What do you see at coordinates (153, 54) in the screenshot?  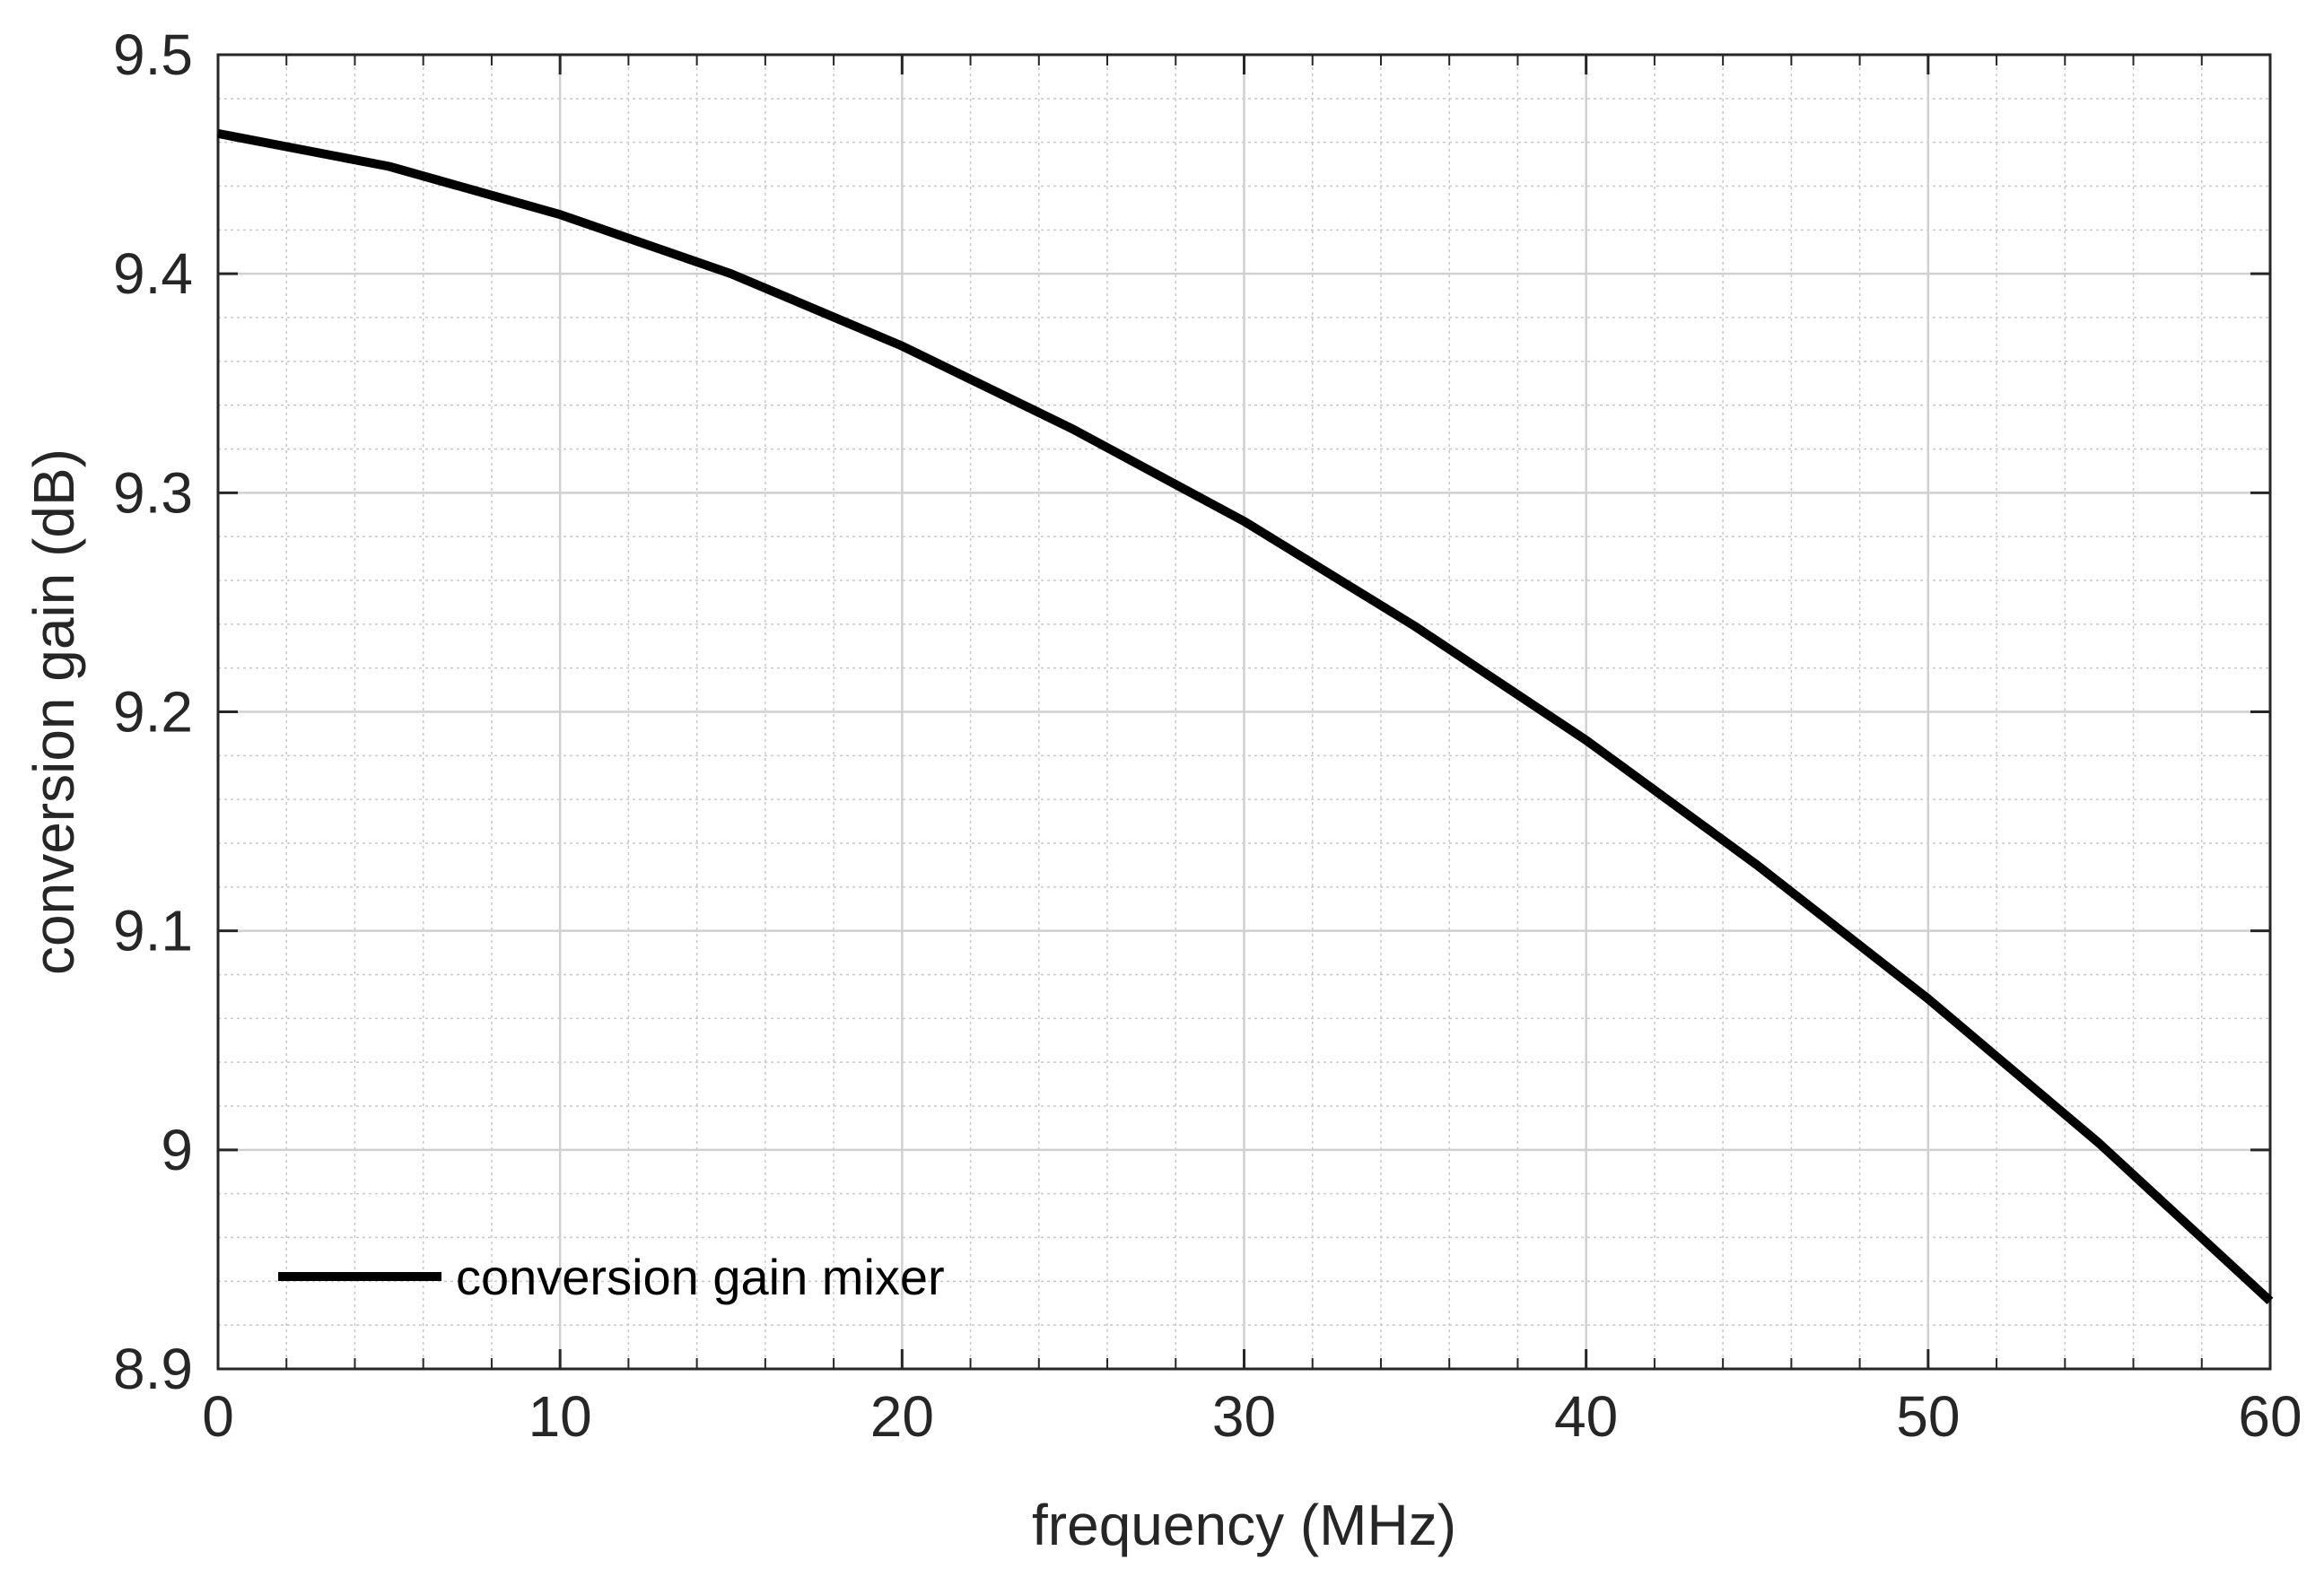 I see `y-tick-label: 9.5` at bounding box center [153, 54].